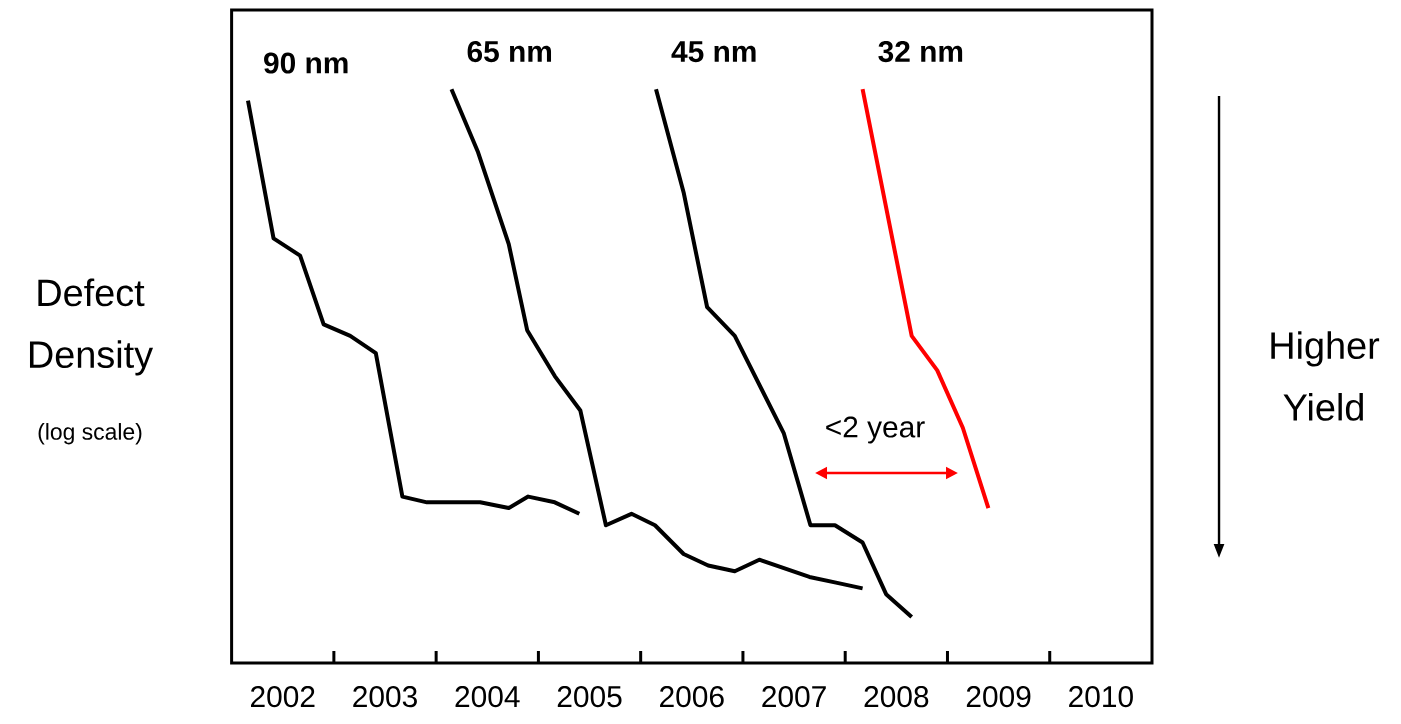  What do you see at coordinates (920, 51) in the screenshot?
I see `series-label: 32 nm` at bounding box center [920, 51].